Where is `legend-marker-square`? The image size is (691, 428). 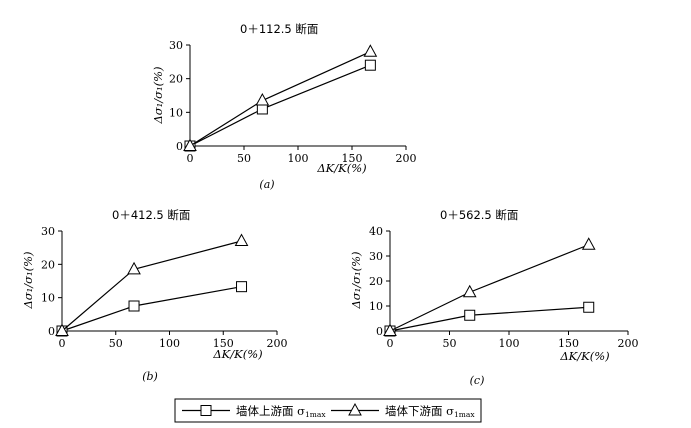 legend-marker-square is located at coordinates (206, 410).